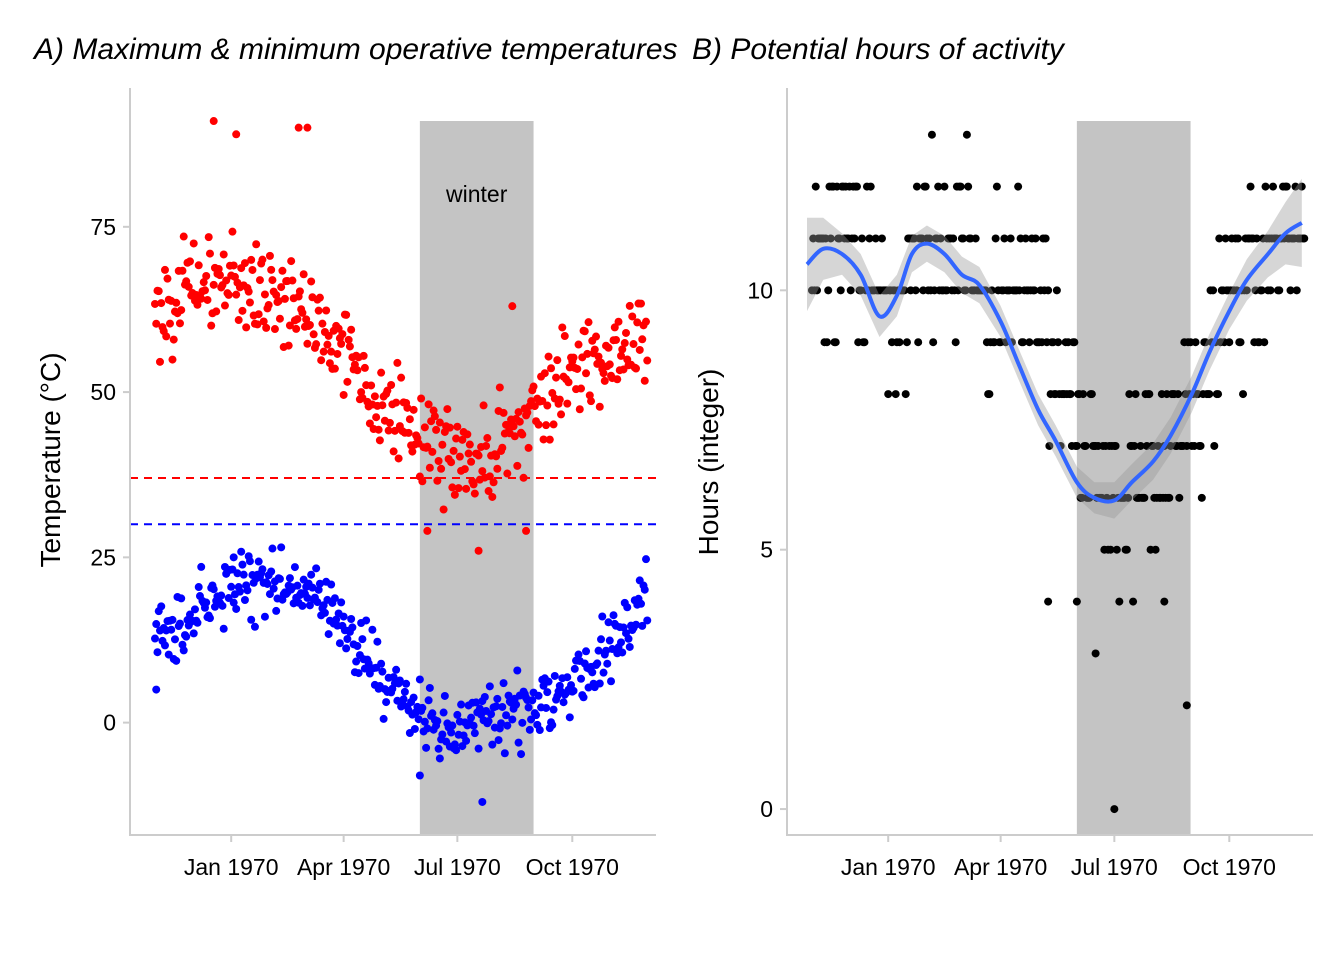 This screenshot has width=1344, height=960. I want to click on y-tick-label: 5, so click(766, 550).